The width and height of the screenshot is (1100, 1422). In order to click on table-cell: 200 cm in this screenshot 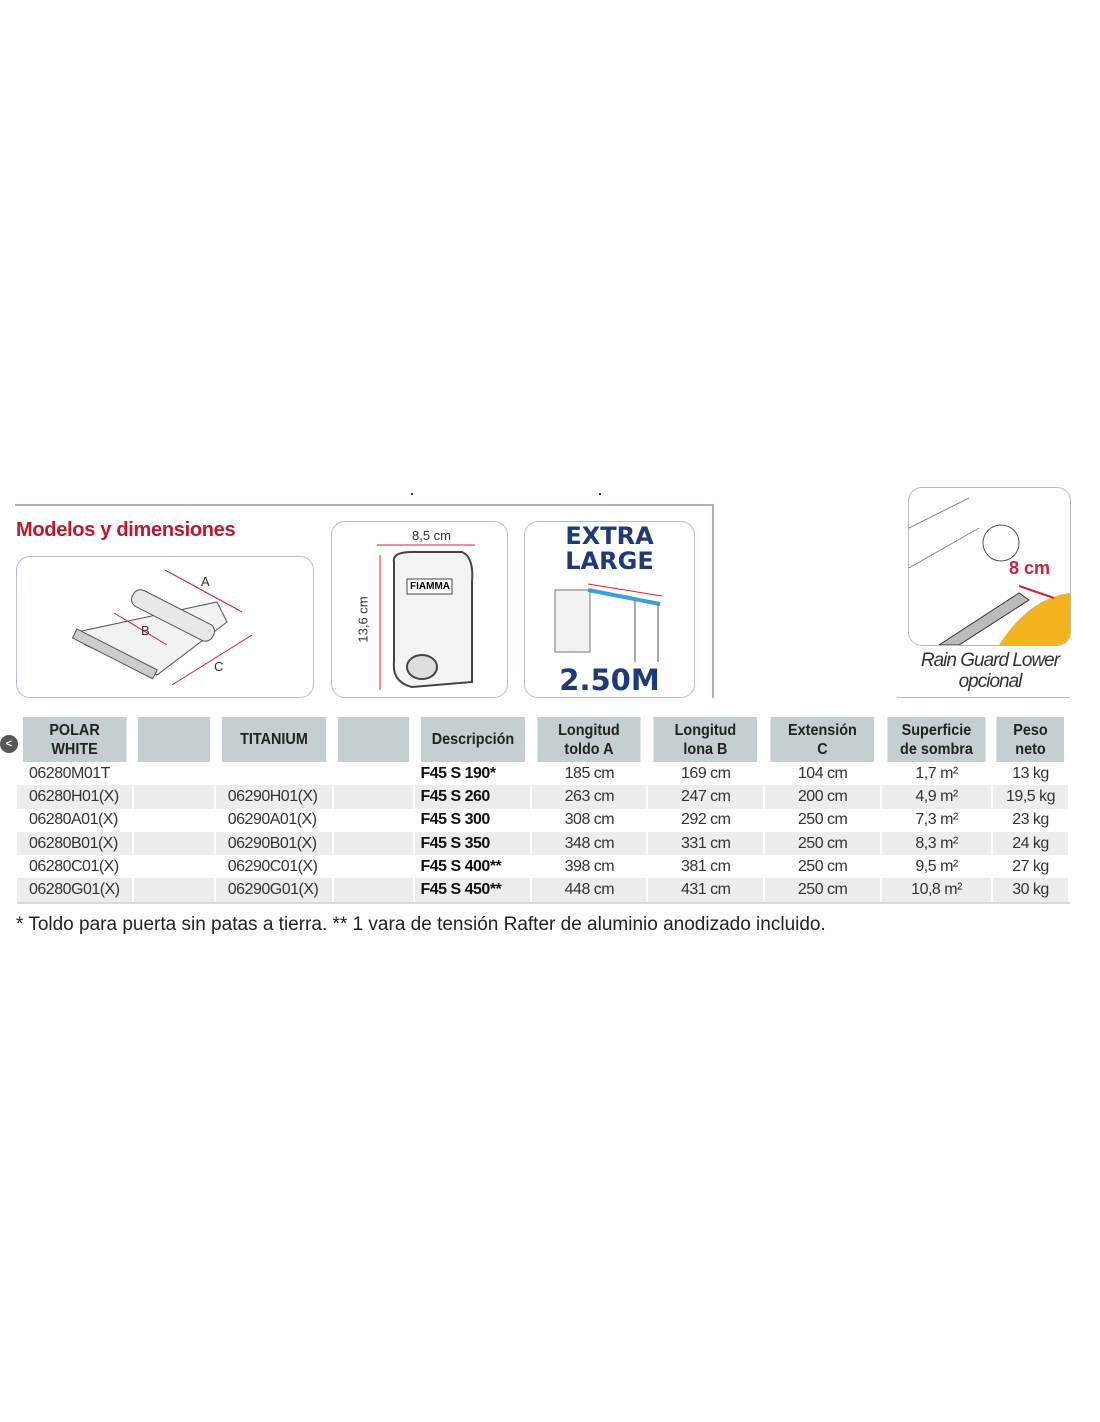, I will do `click(823, 797)`.